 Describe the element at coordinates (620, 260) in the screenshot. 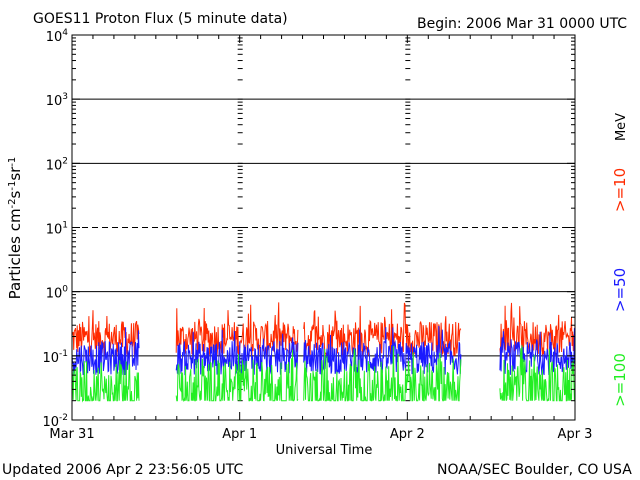

I see `legend-labels: >=10 >=50 >=100 MeV` at that location.